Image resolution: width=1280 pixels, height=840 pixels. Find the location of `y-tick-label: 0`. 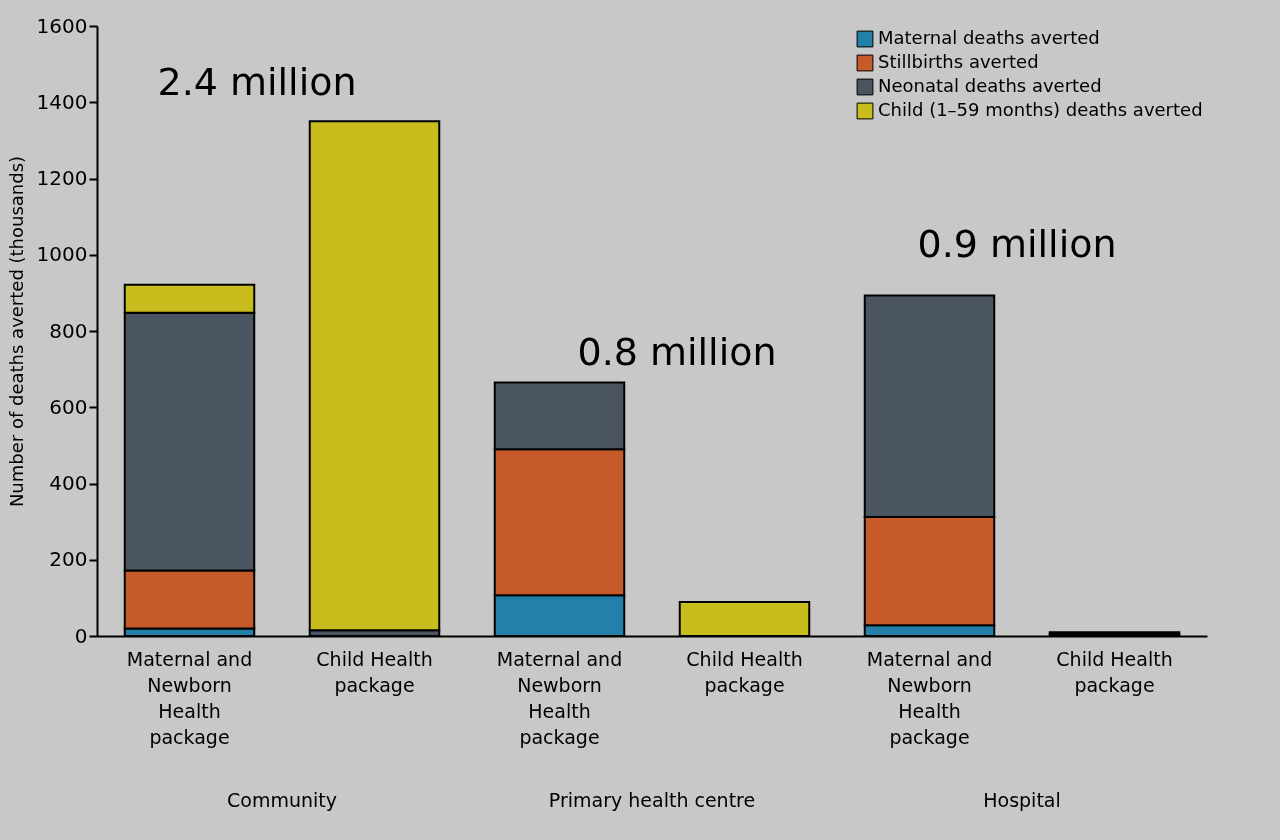

y-tick-label: 0 is located at coordinates (81, 635).